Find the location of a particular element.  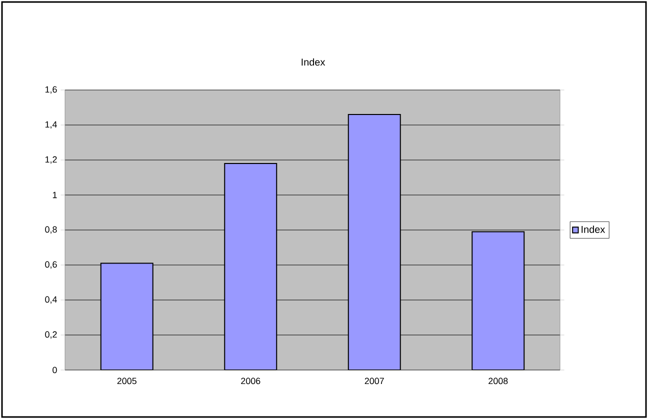

x-tick-label: 2007 is located at coordinates (374, 381).